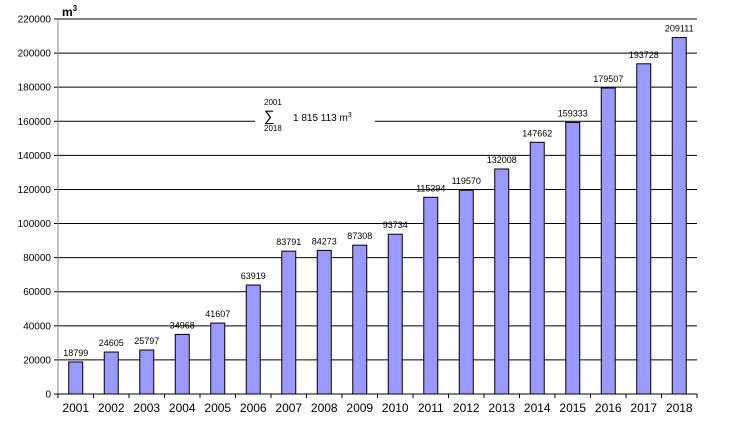  I want to click on x-tick-label: 2016, so click(608, 408).